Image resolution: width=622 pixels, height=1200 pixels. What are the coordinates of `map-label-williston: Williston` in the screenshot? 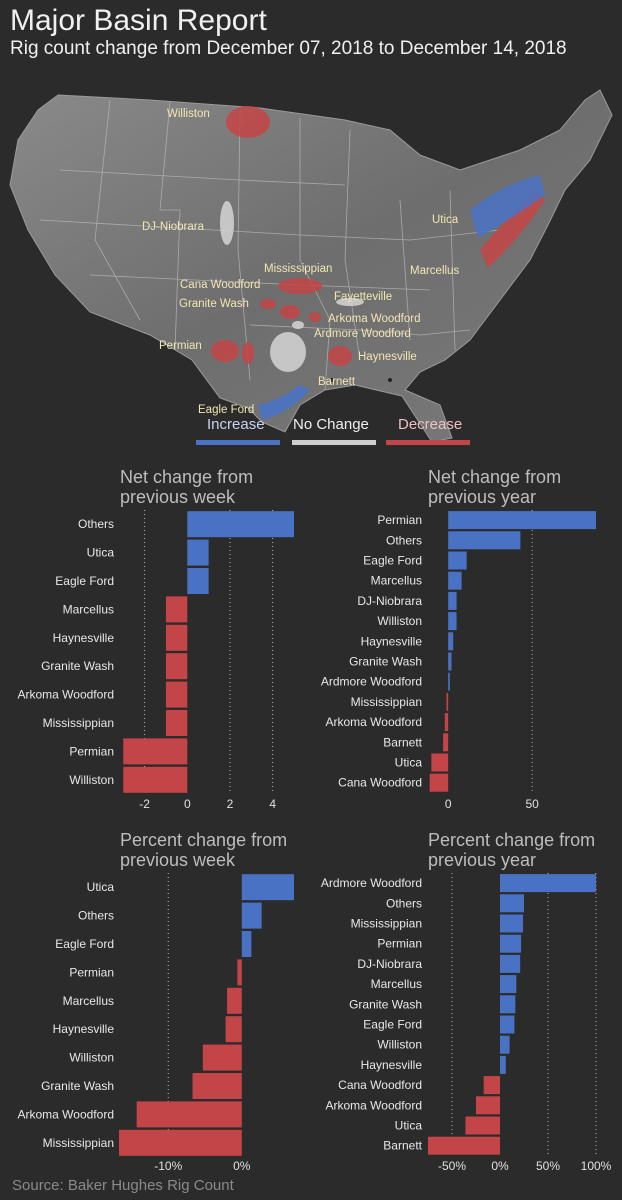 It's located at (188, 114).